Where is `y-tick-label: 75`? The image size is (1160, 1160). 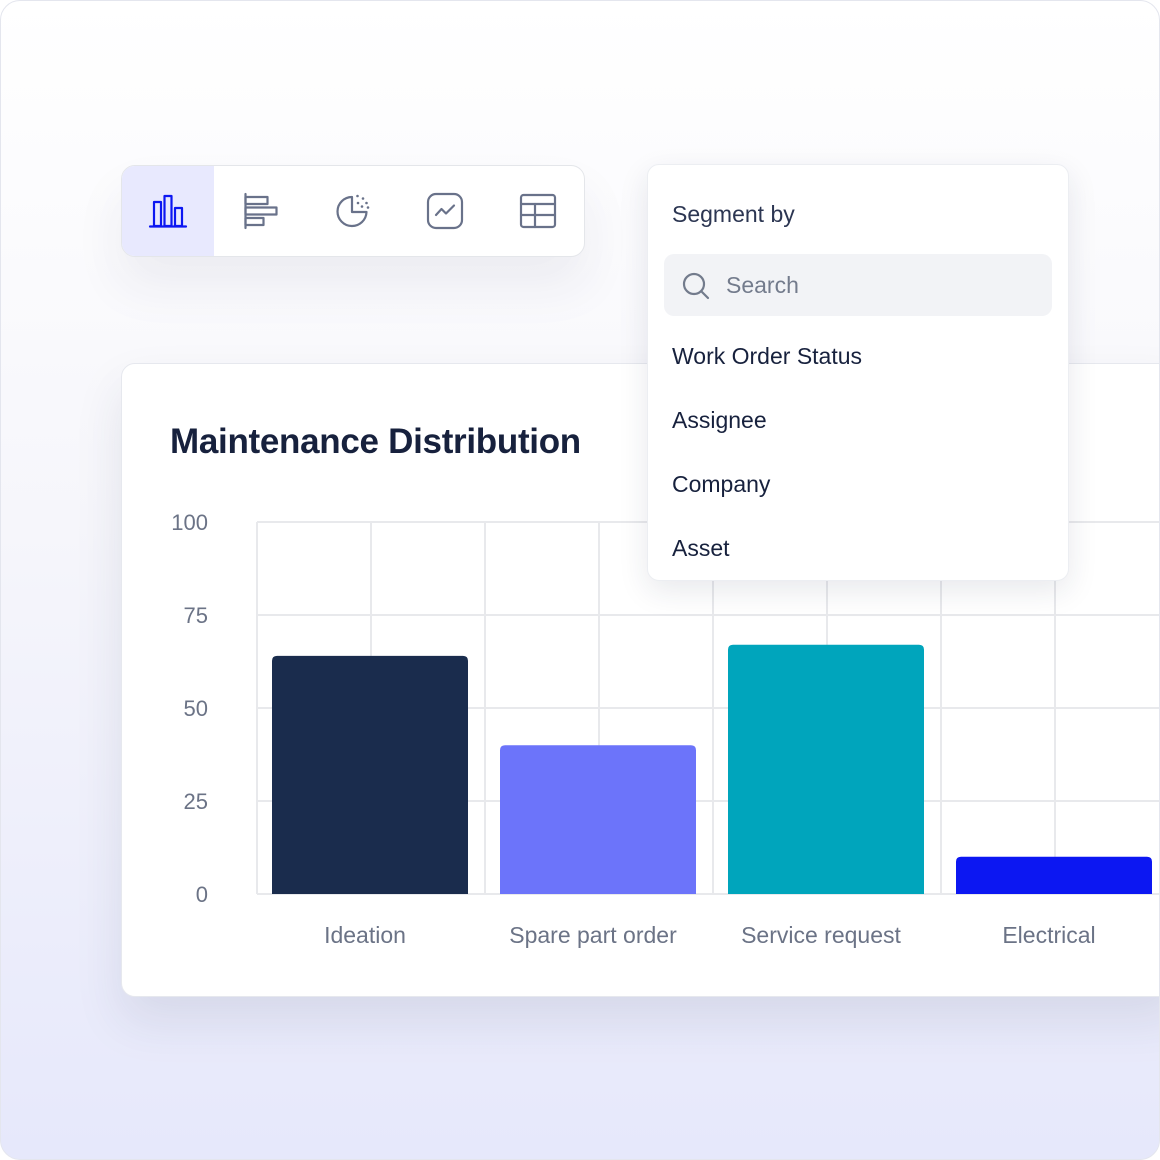
y-tick-label: 75 is located at coordinates (196, 615).